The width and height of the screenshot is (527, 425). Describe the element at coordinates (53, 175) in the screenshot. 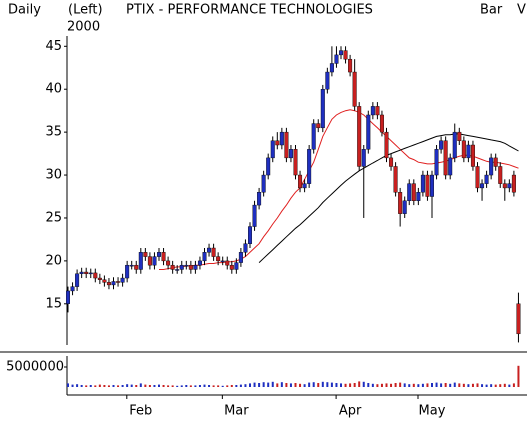

I see `y-tick-label: 30` at that location.